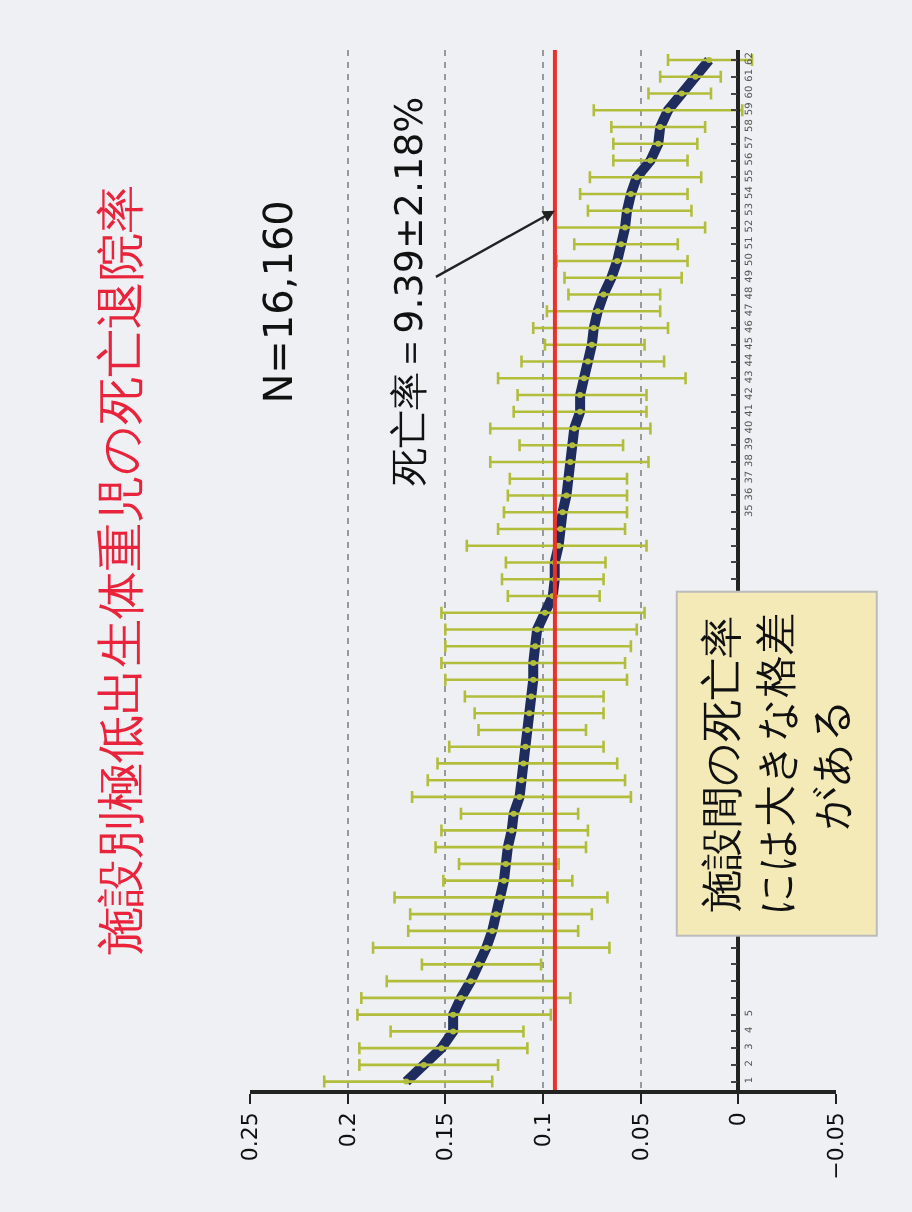  Describe the element at coordinates (738, 1119) in the screenshot. I see `x-tick-label: 0` at that location.